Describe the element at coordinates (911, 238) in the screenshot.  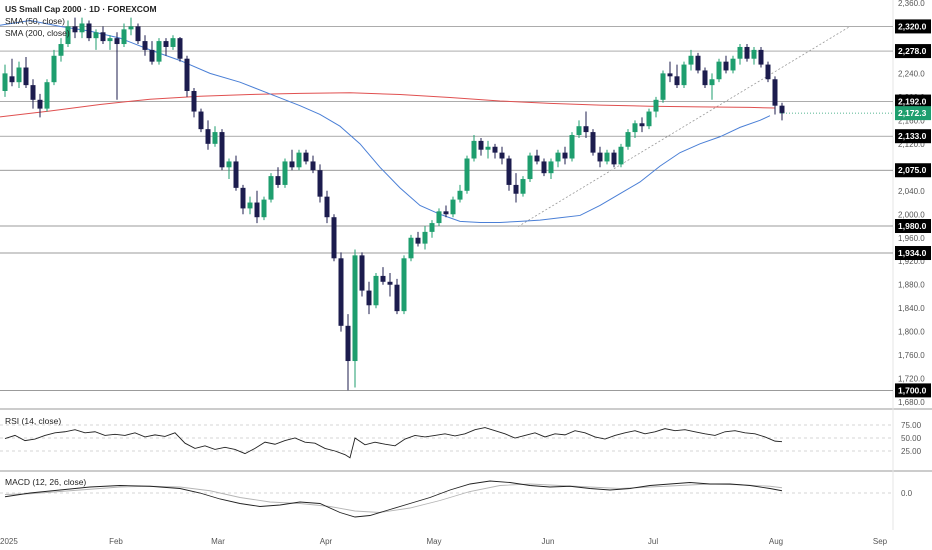
I see `price-tick-label: 1,960.0` at that location.